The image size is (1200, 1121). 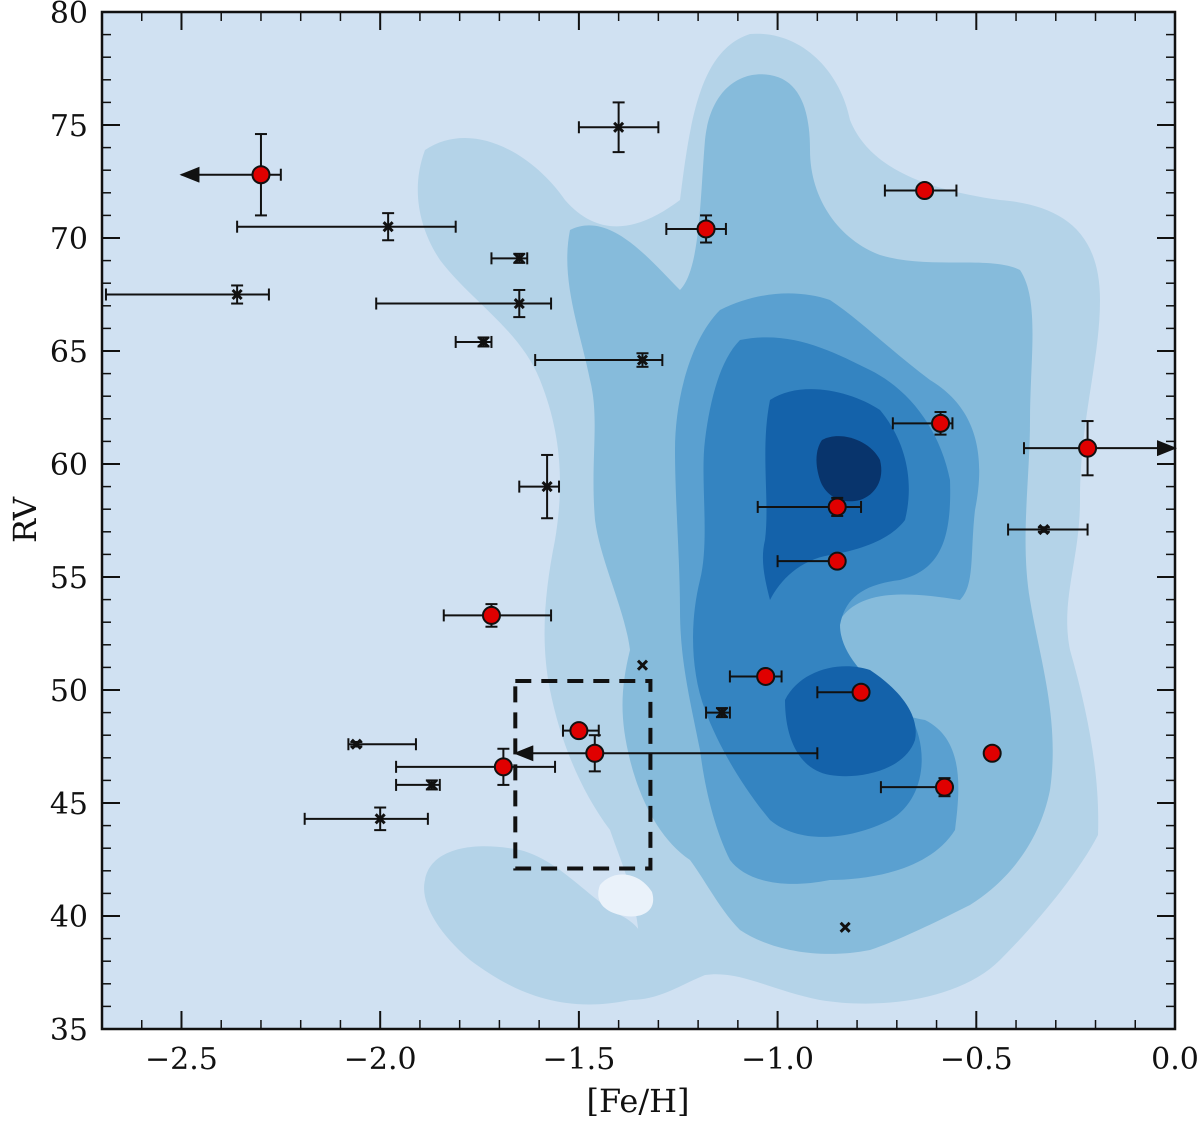 I want to click on y-tick-label: 65, so click(x=69, y=352).